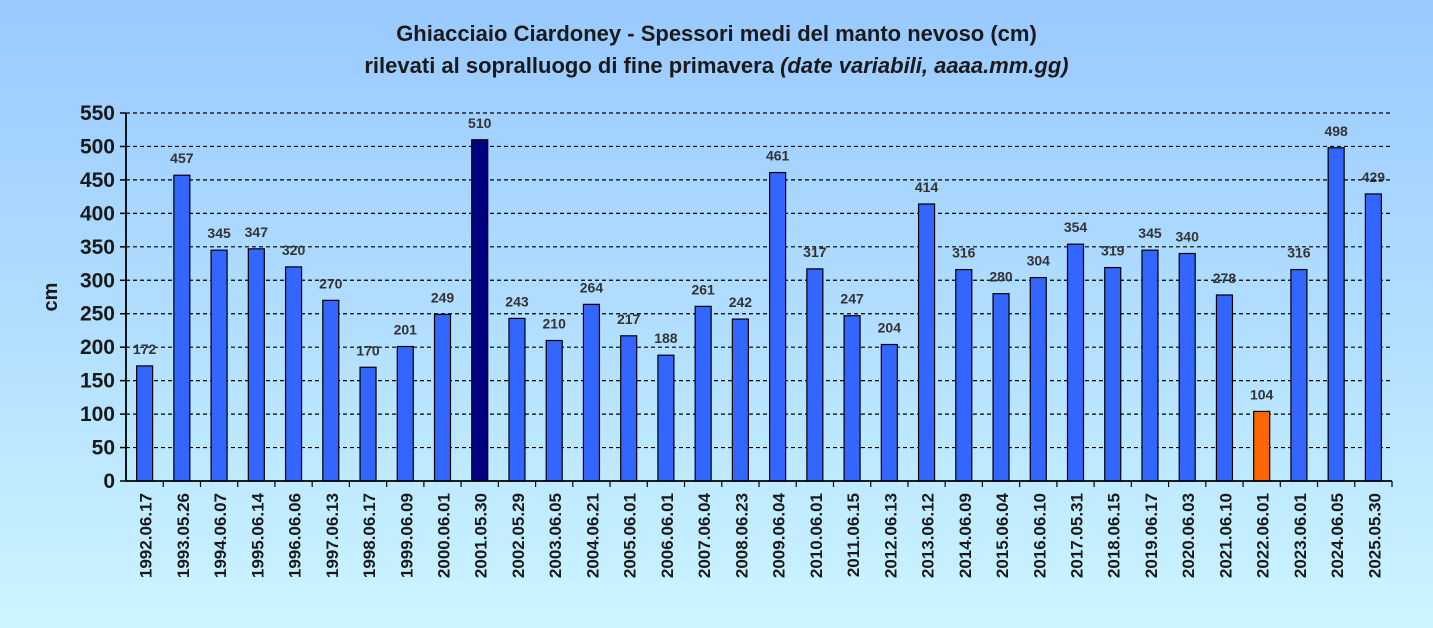 Image resolution: width=1433 pixels, height=628 pixels. What do you see at coordinates (109, 481) in the screenshot?
I see `y-tick-label: 0` at bounding box center [109, 481].